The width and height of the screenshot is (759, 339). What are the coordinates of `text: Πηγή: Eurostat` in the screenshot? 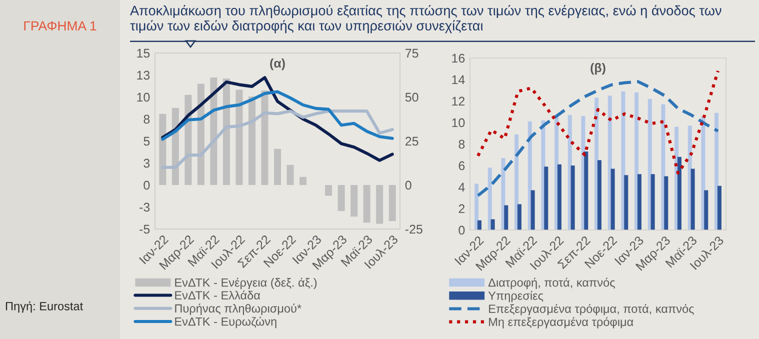 It's located at (44, 307).